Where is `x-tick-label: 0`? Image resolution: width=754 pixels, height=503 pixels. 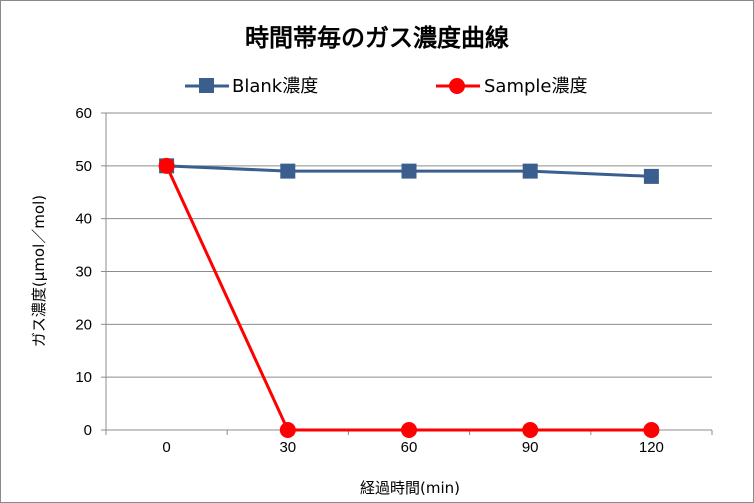 x-tick-label: 0 is located at coordinates (166, 447).